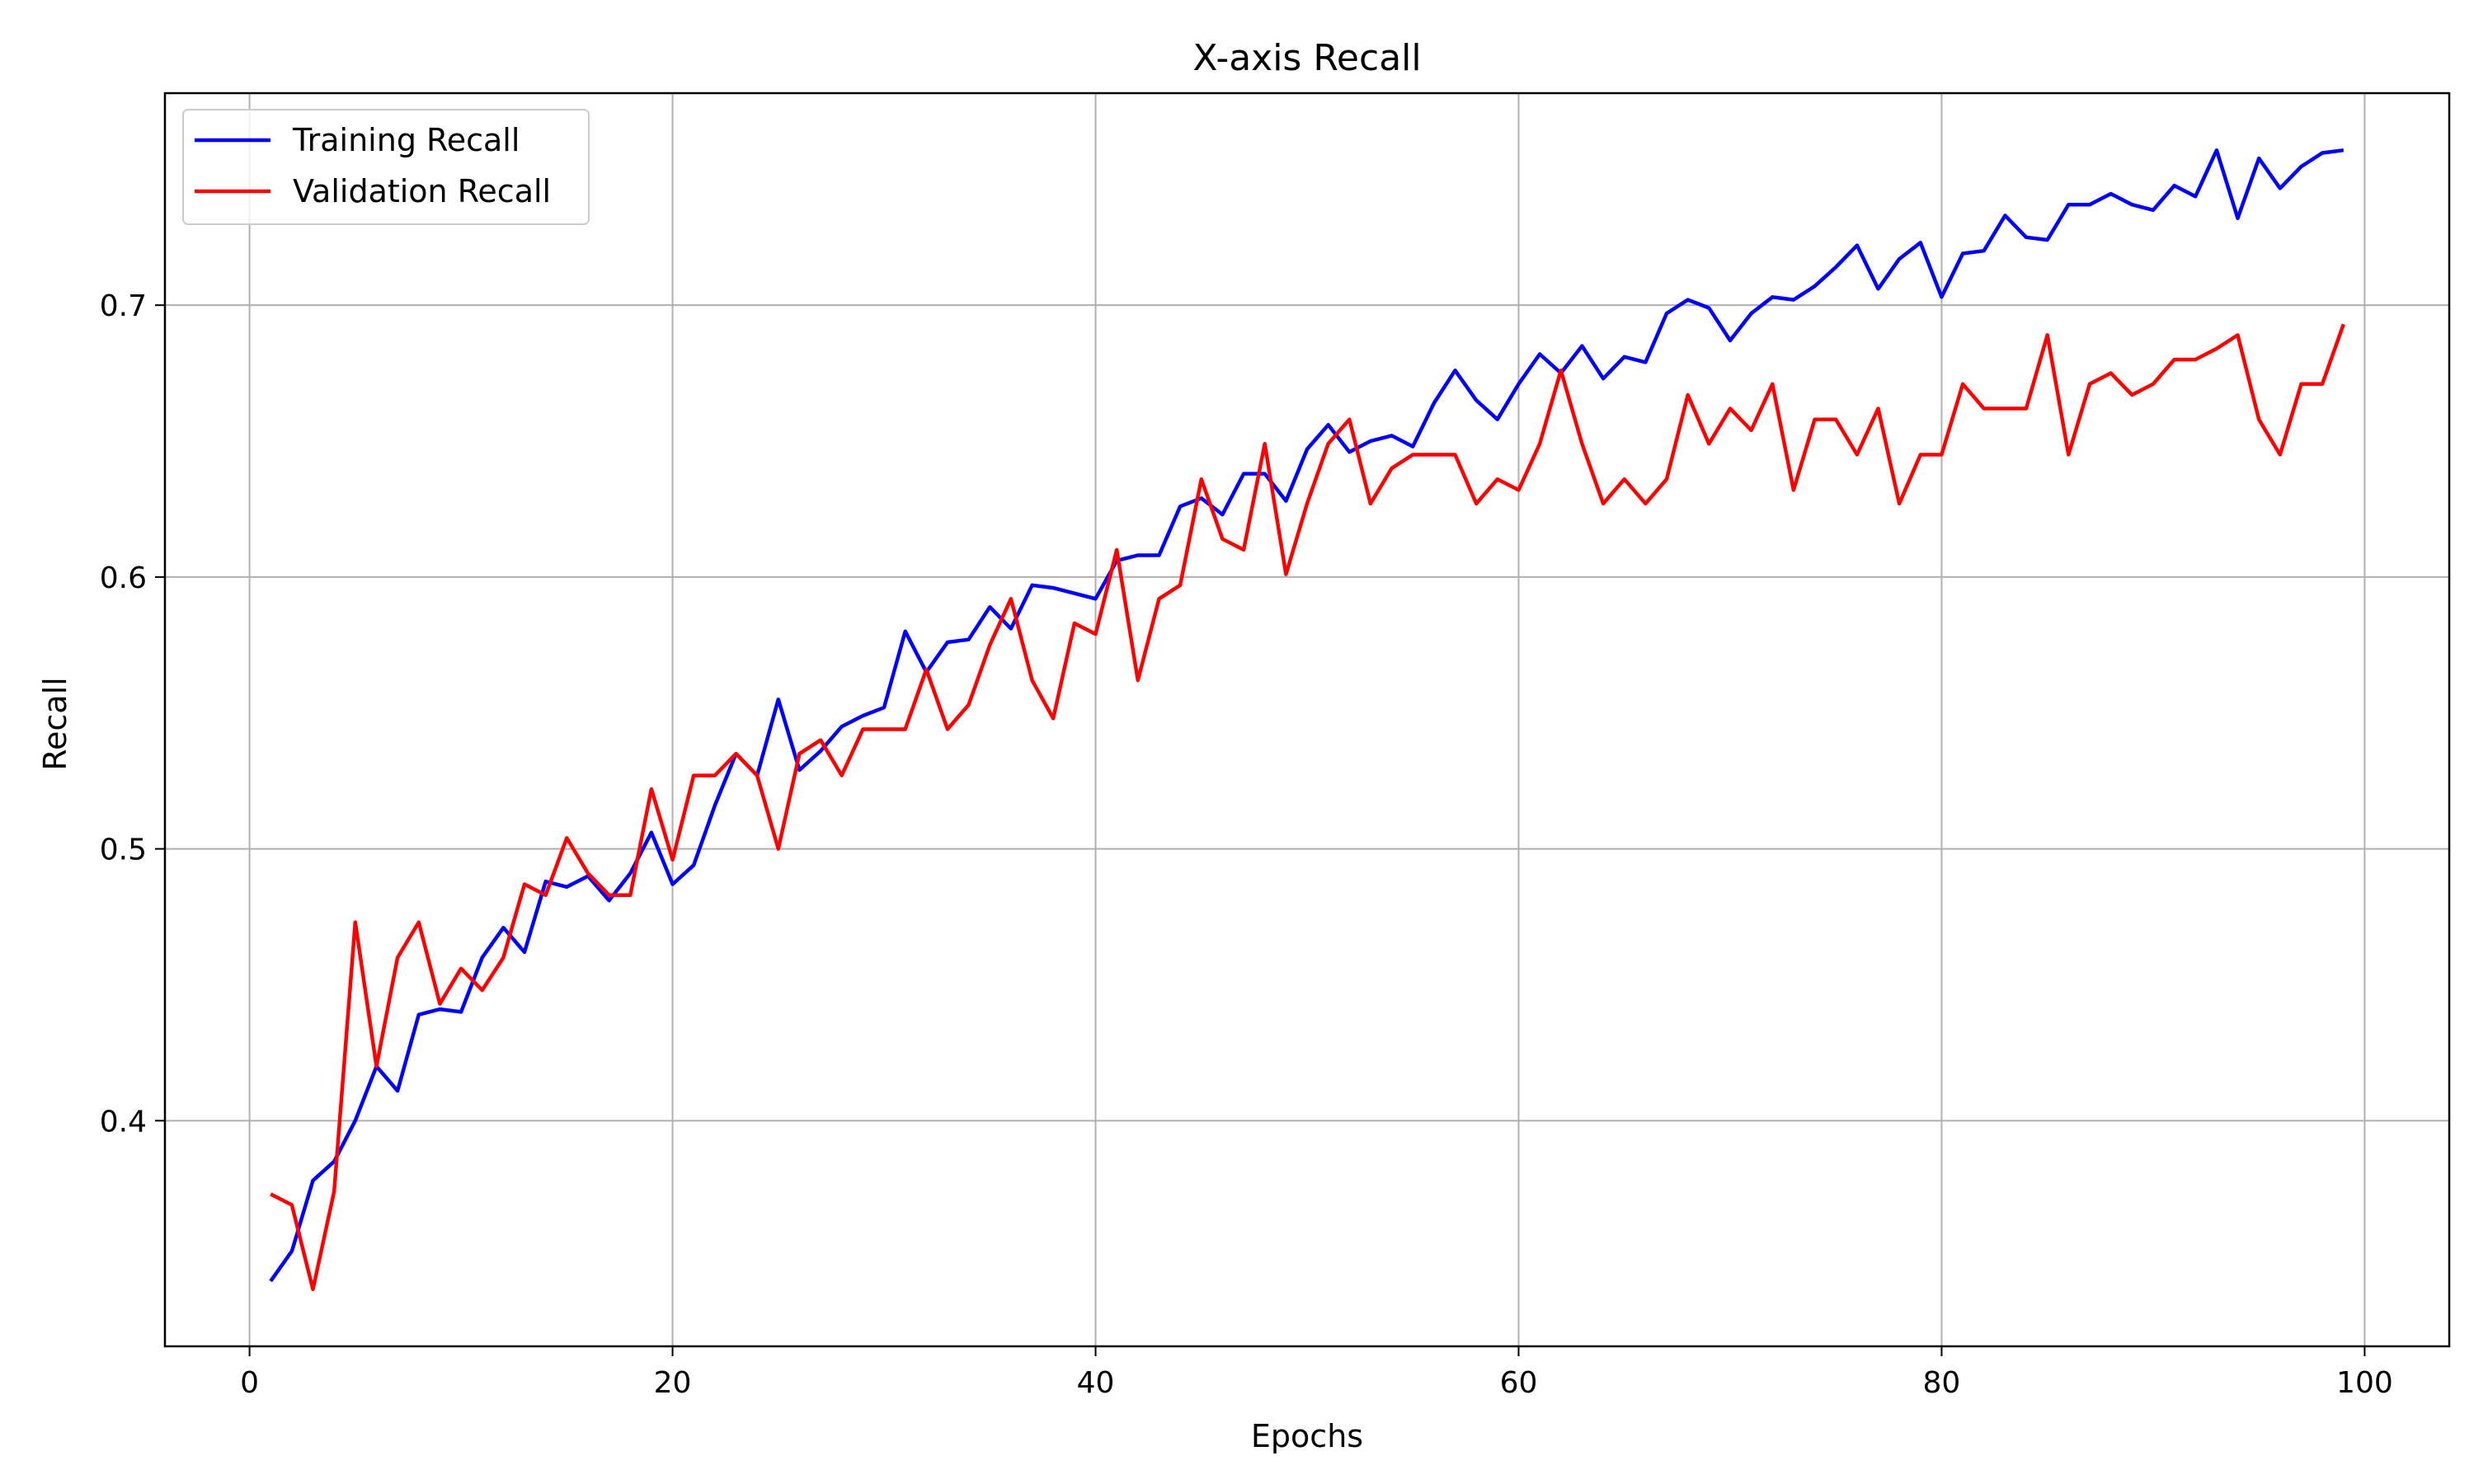 This screenshot has height=1484, width=2474. I want to click on legend-box, so click(386, 167).